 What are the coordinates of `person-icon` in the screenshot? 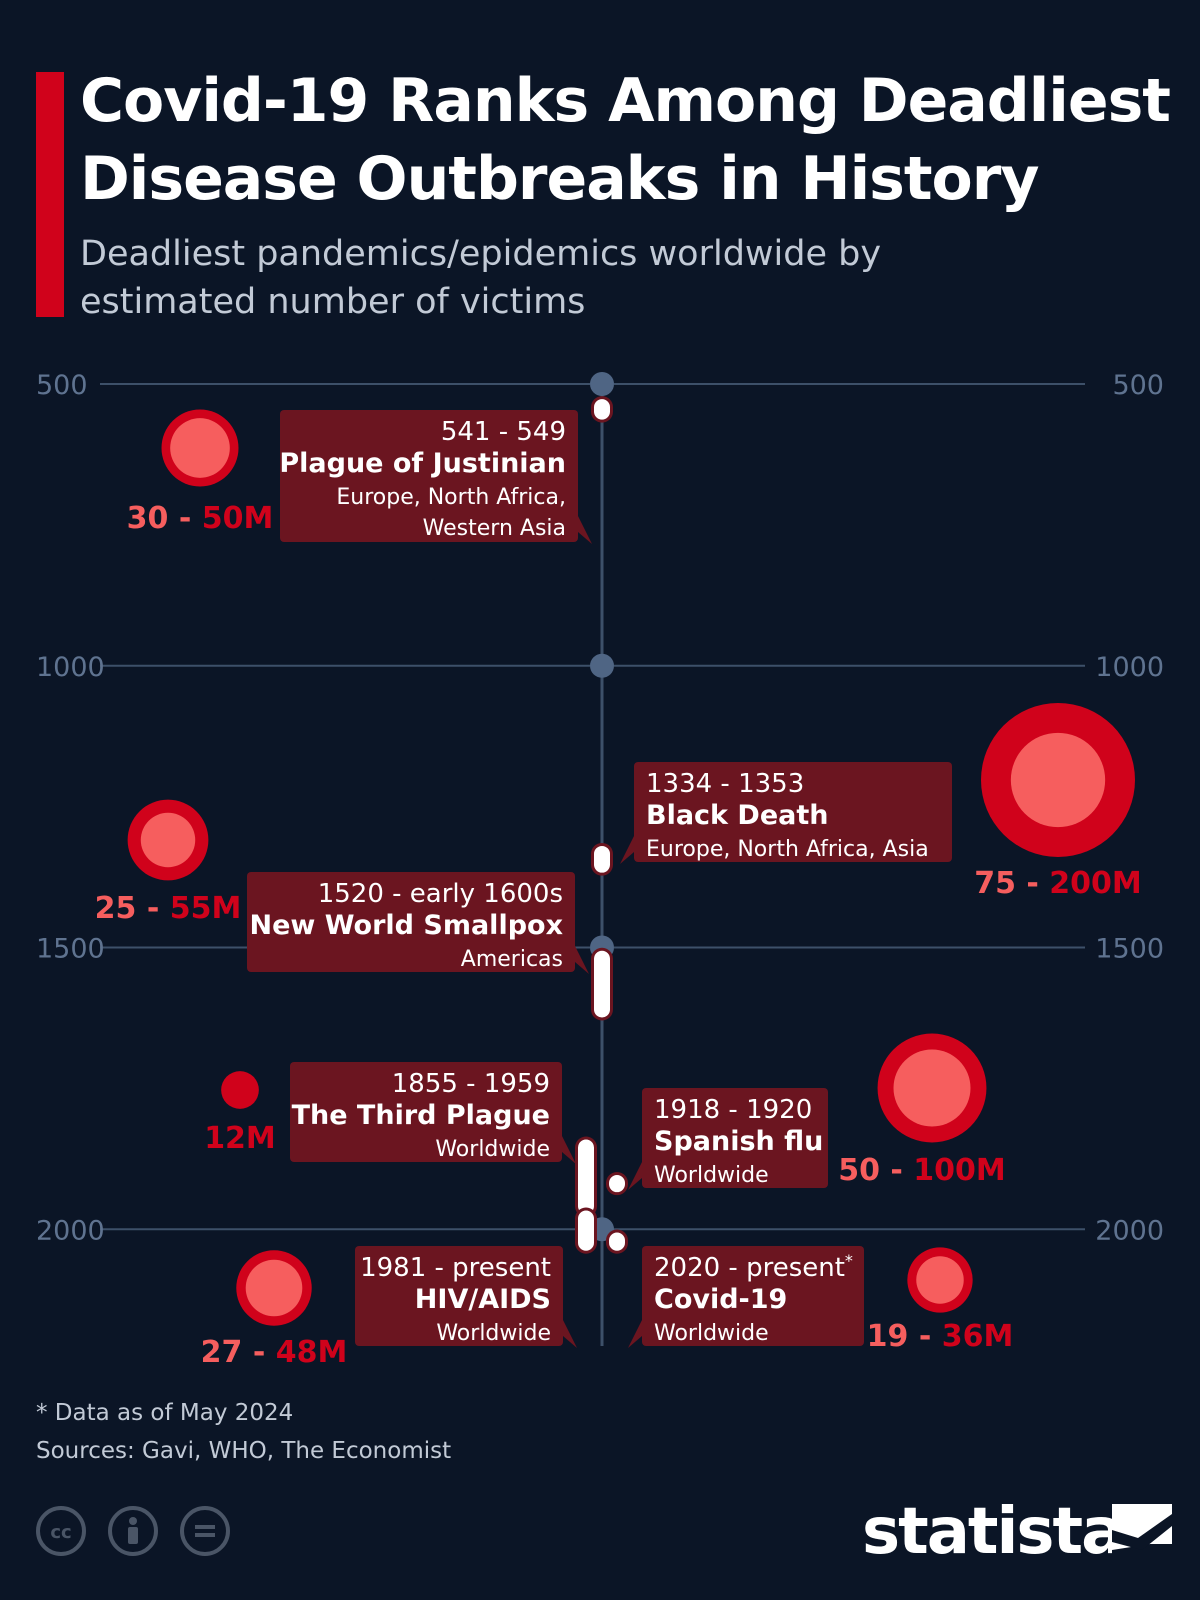 It's located at (133, 1531).